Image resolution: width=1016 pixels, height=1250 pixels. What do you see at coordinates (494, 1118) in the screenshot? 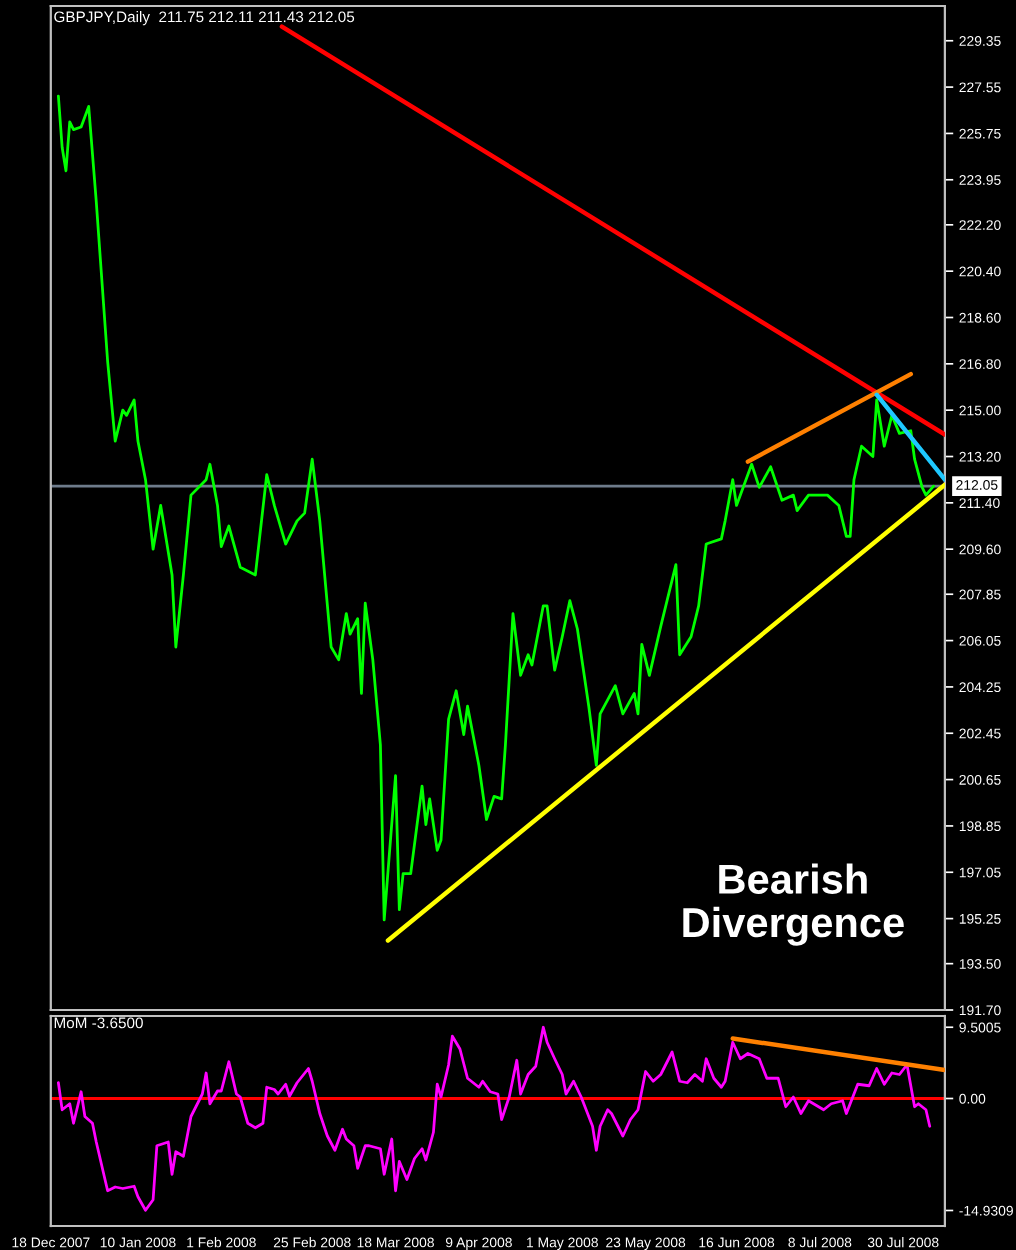
I see `line-series` at bounding box center [494, 1118].